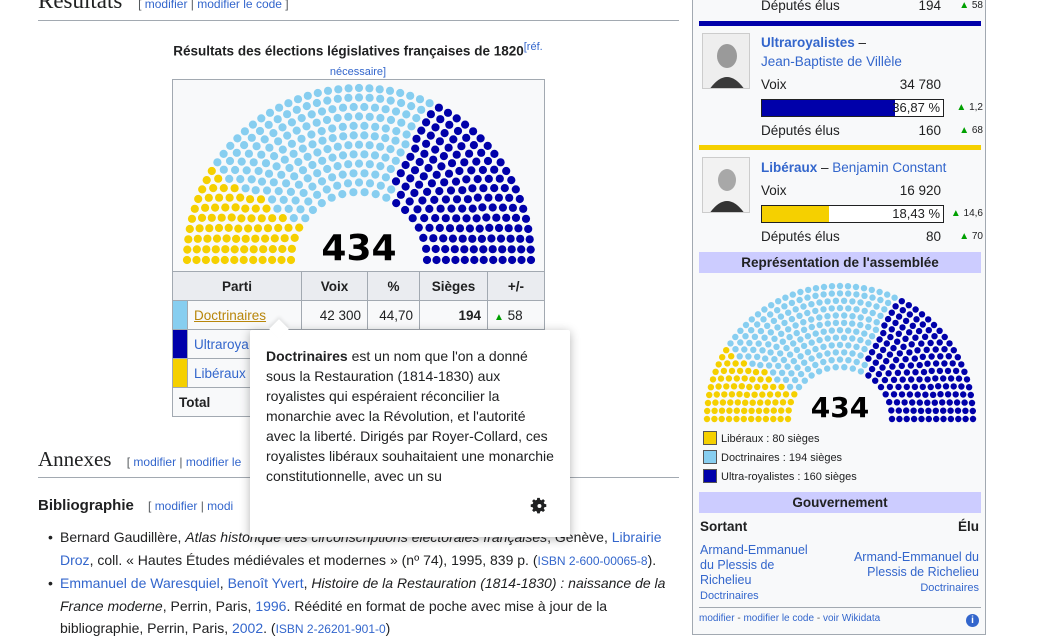  What do you see at coordinates (592, 560) in the screenshot?
I see `isbn-link: ISBN 2-600-00065-8` at bounding box center [592, 560].